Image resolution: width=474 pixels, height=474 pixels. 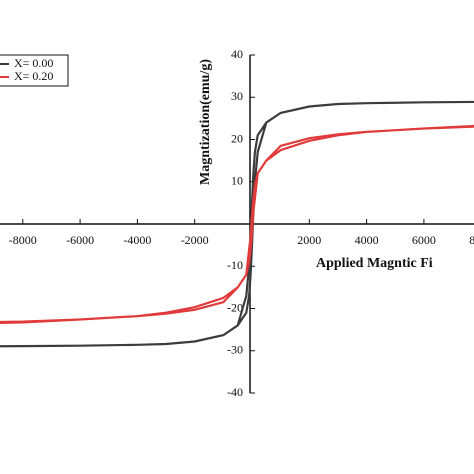 What do you see at coordinates (33, 63) in the screenshot?
I see `legend-label: X= 0.00` at bounding box center [33, 63].